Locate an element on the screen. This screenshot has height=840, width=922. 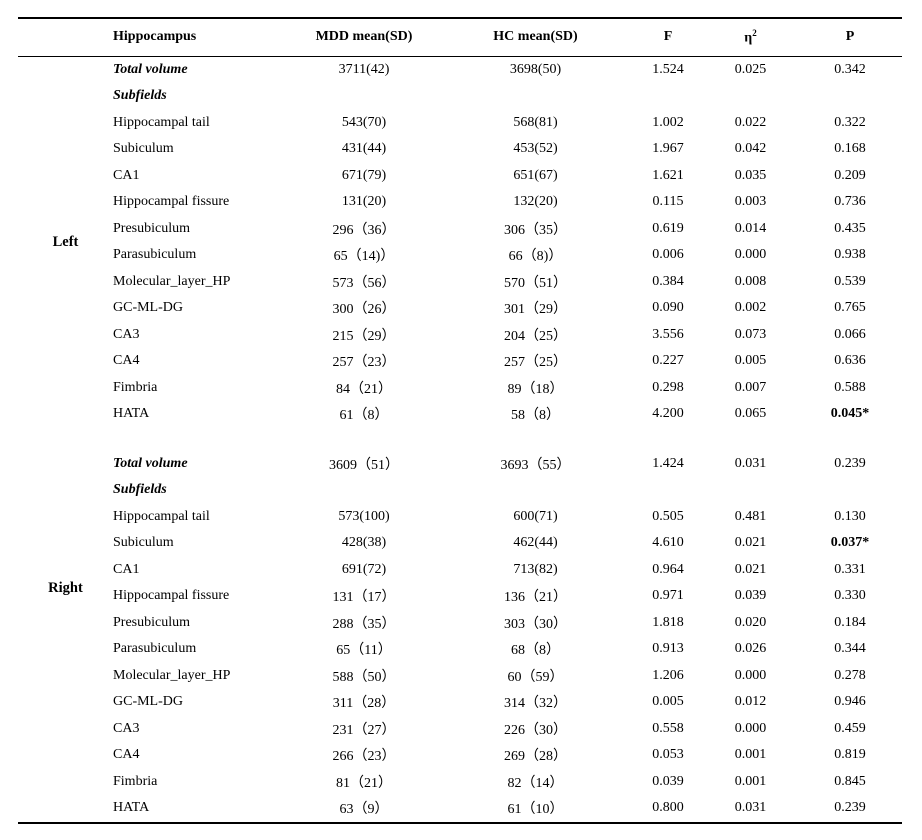
header-f: F is located at coordinates (668, 37).